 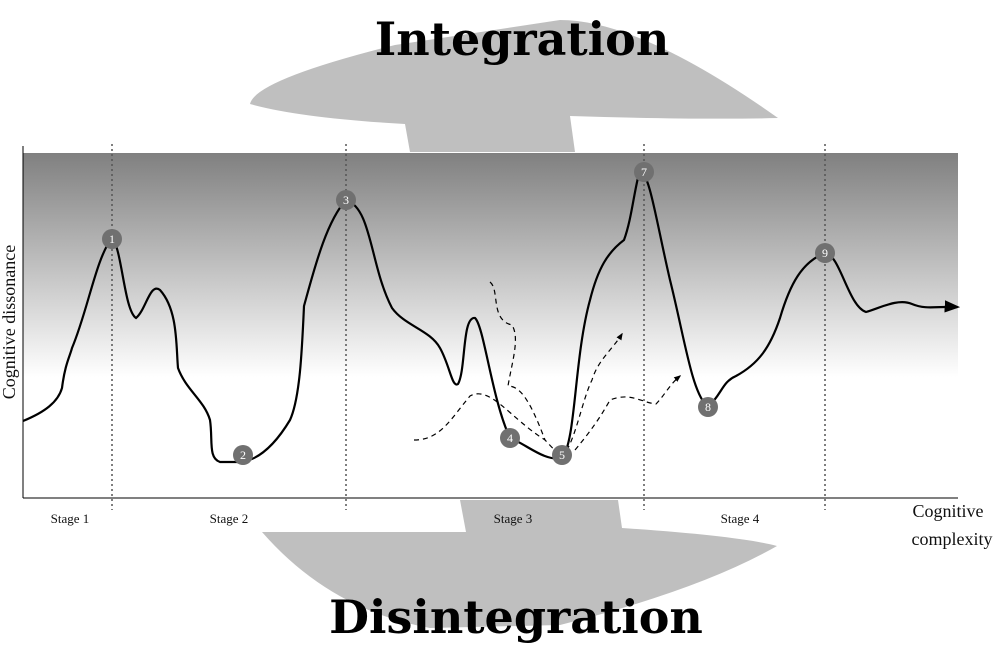 What do you see at coordinates (513, 518) in the screenshot?
I see `stage-label-3: Stage 3` at bounding box center [513, 518].